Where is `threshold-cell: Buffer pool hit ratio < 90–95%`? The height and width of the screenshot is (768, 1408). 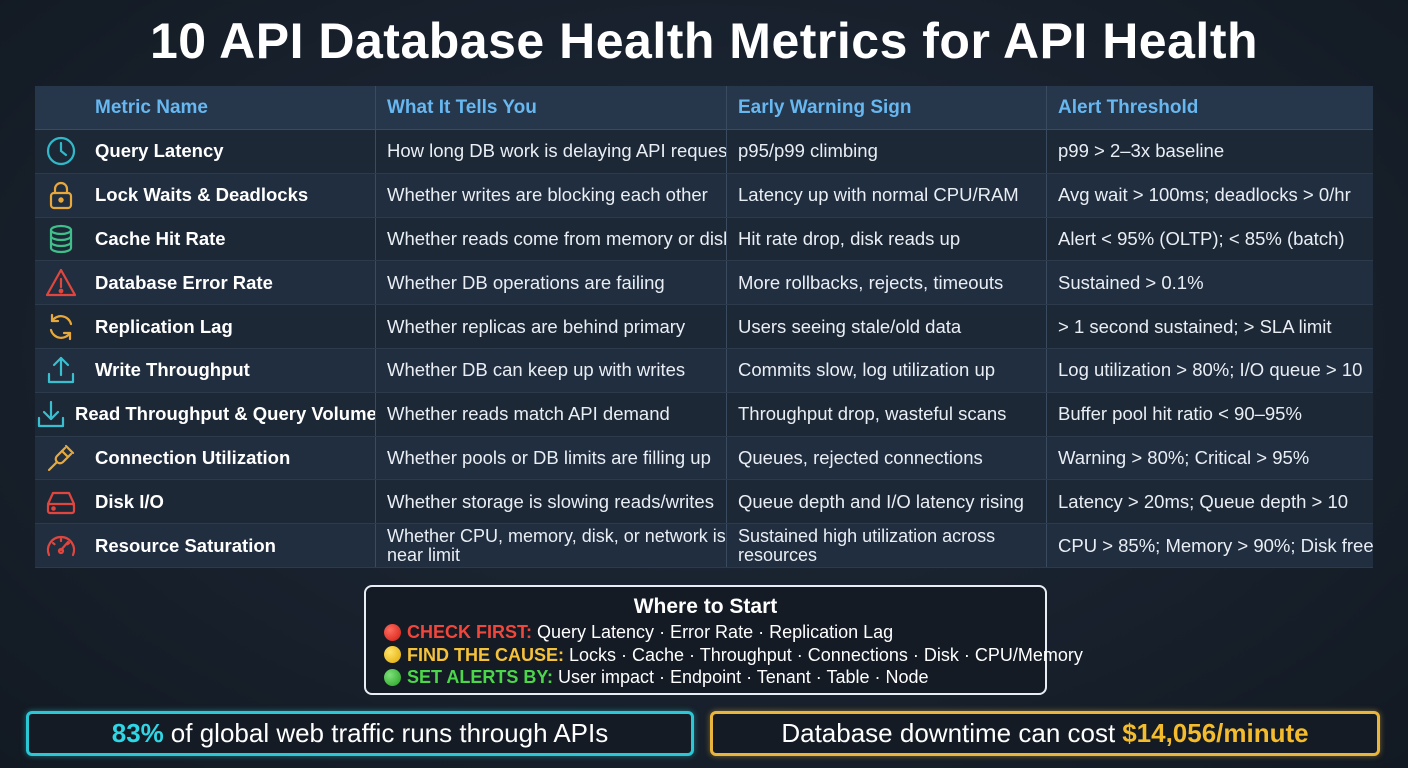
threshold-cell: Buffer pool hit ratio < 90–95% is located at coordinates (1209, 414).